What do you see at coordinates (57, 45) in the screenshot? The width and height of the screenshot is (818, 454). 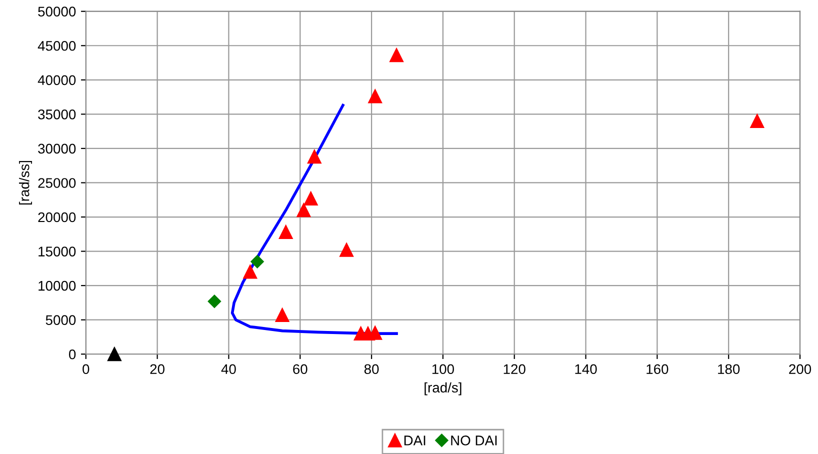 I see `y-tick-label: 45000` at bounding box center [57, 45].